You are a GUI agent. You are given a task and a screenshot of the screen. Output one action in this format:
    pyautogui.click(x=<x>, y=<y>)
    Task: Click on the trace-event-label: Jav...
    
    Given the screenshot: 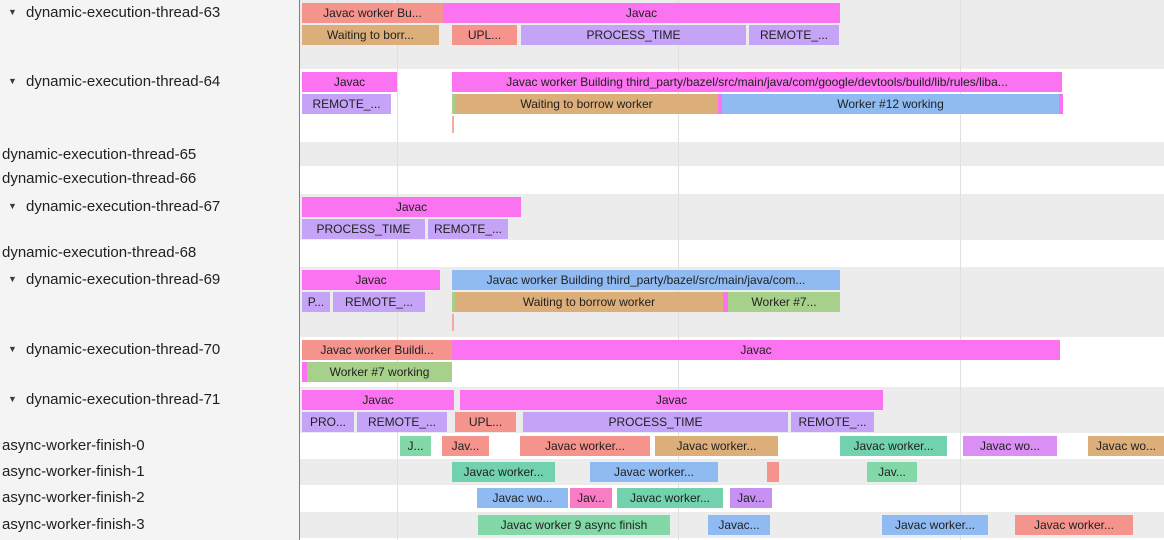 What is the action you would take?
    pyautogui.click(x=751, y=498)
    